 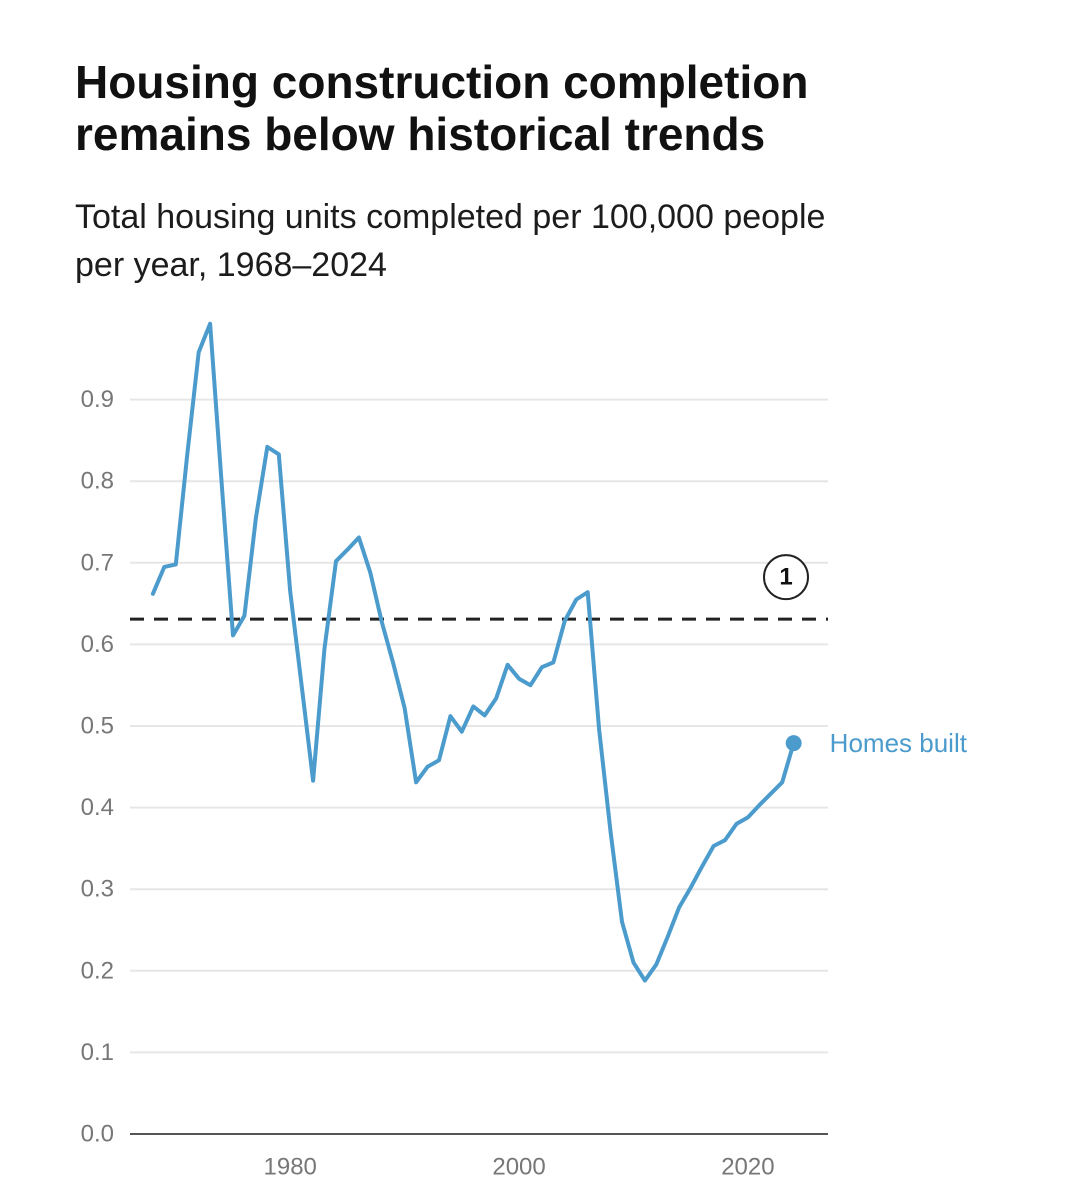 What do you see at coordinates (793, 743) in the screenshot?
I see `series-end-point` at bounding box center [793, 743].